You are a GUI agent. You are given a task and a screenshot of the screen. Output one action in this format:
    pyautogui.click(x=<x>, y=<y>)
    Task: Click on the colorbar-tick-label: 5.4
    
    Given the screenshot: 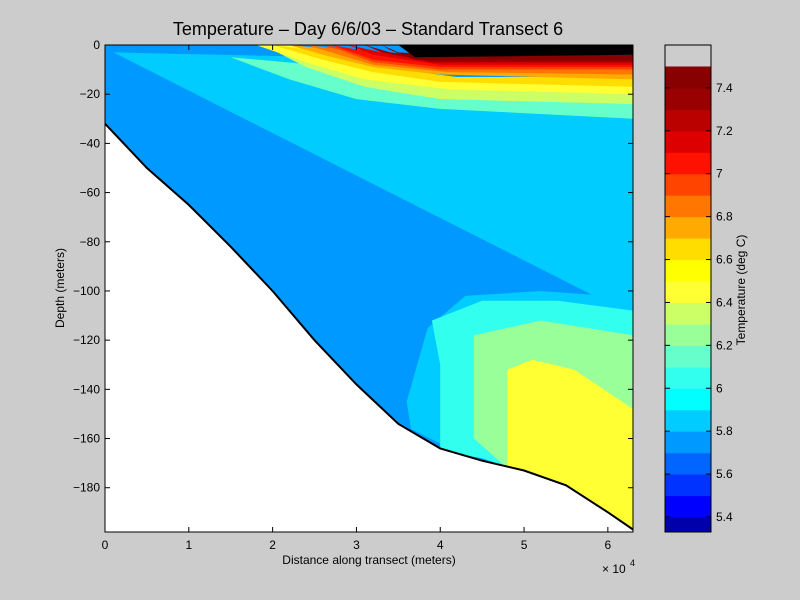 What is the action you would take?
    pyautogui.click(x=724, y=517)
    